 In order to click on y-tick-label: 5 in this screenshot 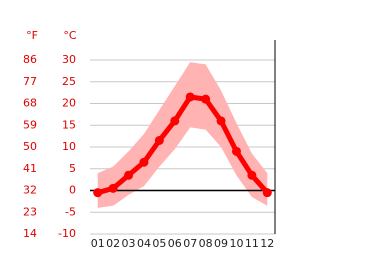, I will do `click(72, 168)`.